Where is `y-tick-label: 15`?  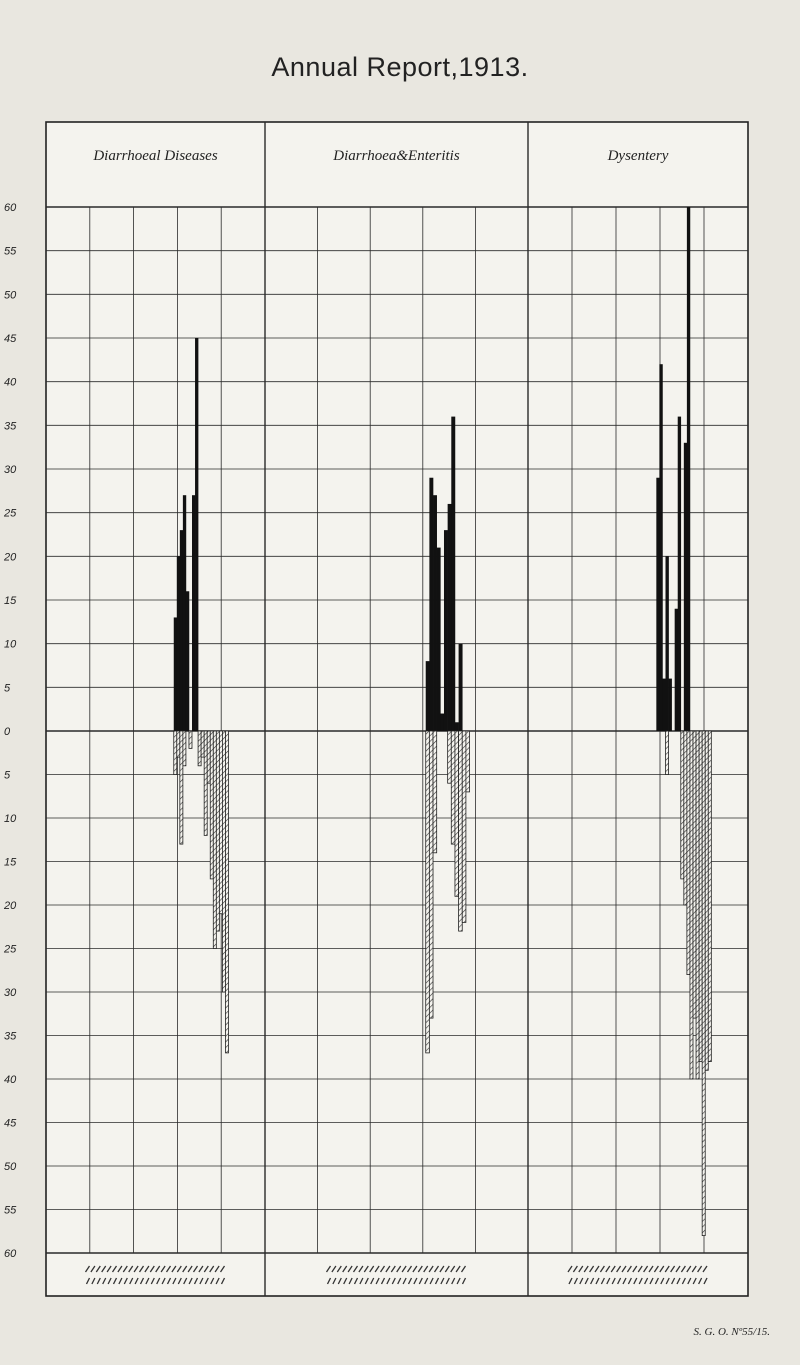
y-tick-label: 15 is located at coordinates (10, 863).